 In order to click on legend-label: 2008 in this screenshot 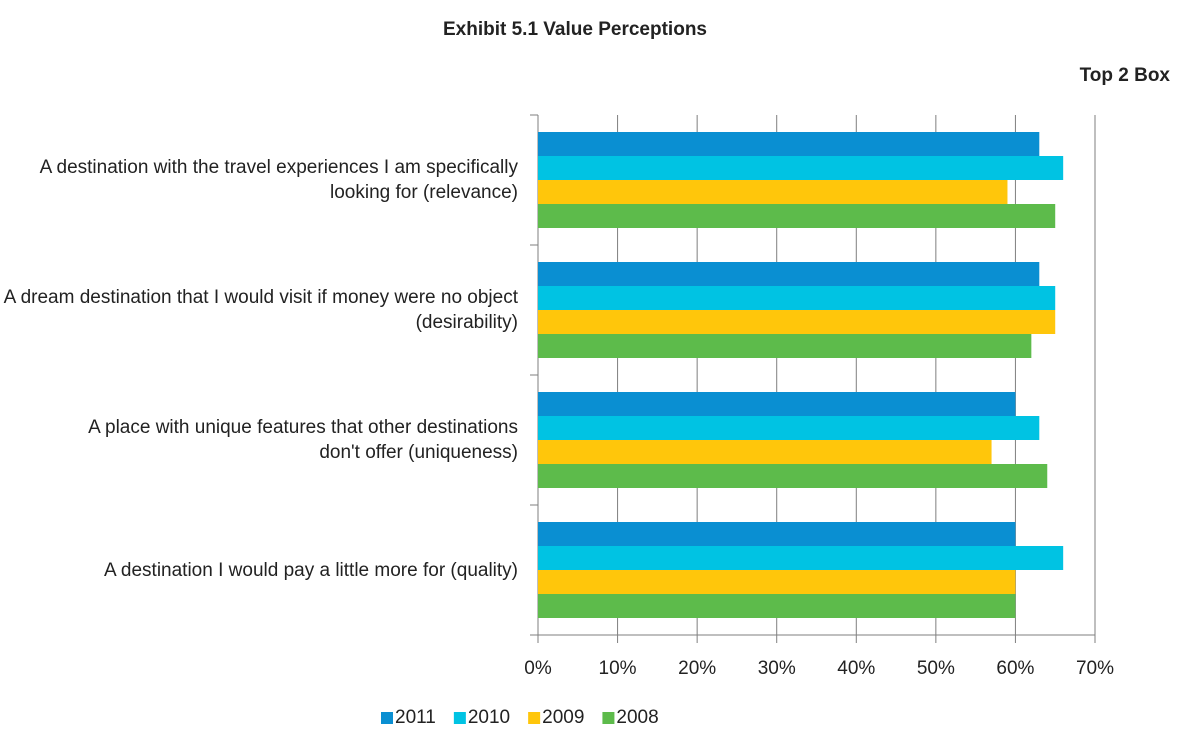, I will do `click(637, 717)`.